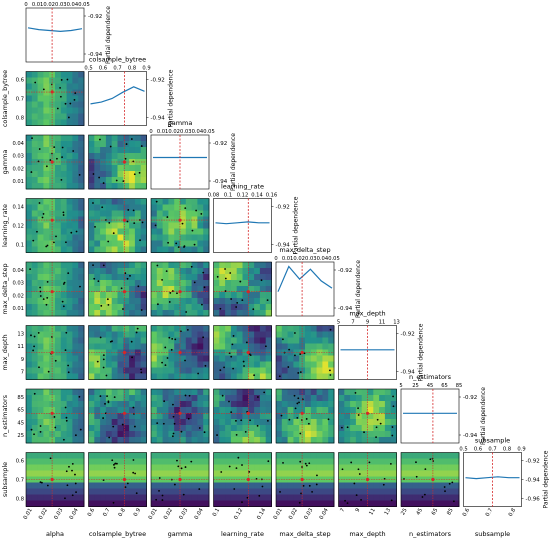 This screenshot has height=539, width=550. What do you see at coordinates (5, 415) in the screenshot?
I see `ylabel-n_estimators: n_estimators` at bounding box center [5, 415].